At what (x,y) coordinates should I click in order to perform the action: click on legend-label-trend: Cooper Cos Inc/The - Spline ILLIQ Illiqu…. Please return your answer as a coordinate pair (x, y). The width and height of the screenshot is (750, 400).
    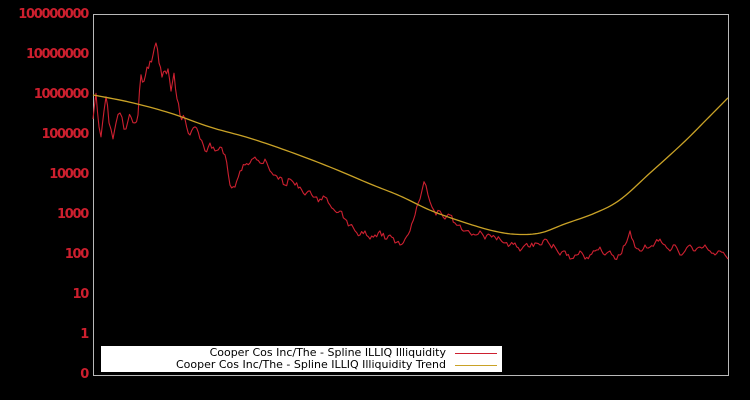
    Looking at the image, I should click on (310, 364).